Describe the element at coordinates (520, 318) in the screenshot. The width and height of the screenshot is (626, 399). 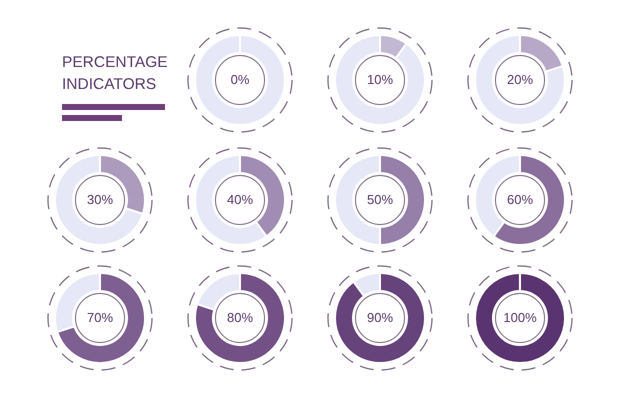
I see `text: 100%` at that location.